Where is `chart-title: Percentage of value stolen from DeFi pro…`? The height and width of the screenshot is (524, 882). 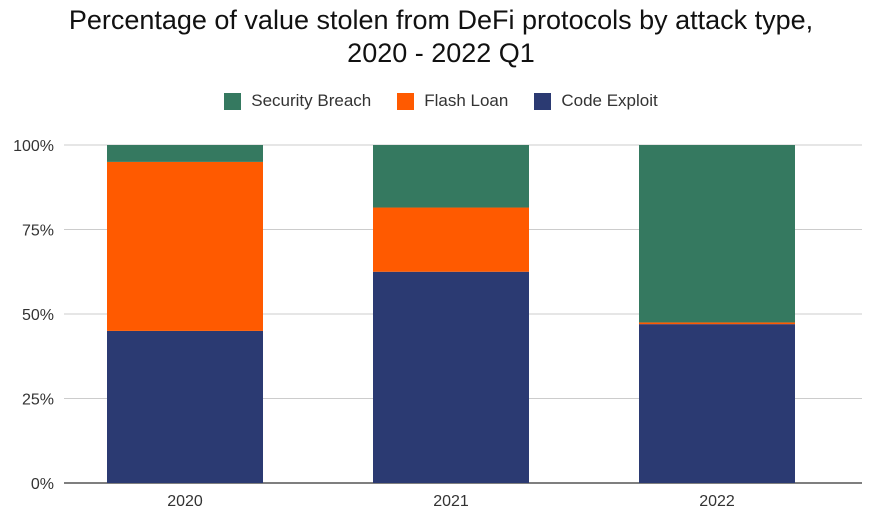
chart-title: Percentage of value stolen from DeFi pro… is located at coordinates (441, 37).